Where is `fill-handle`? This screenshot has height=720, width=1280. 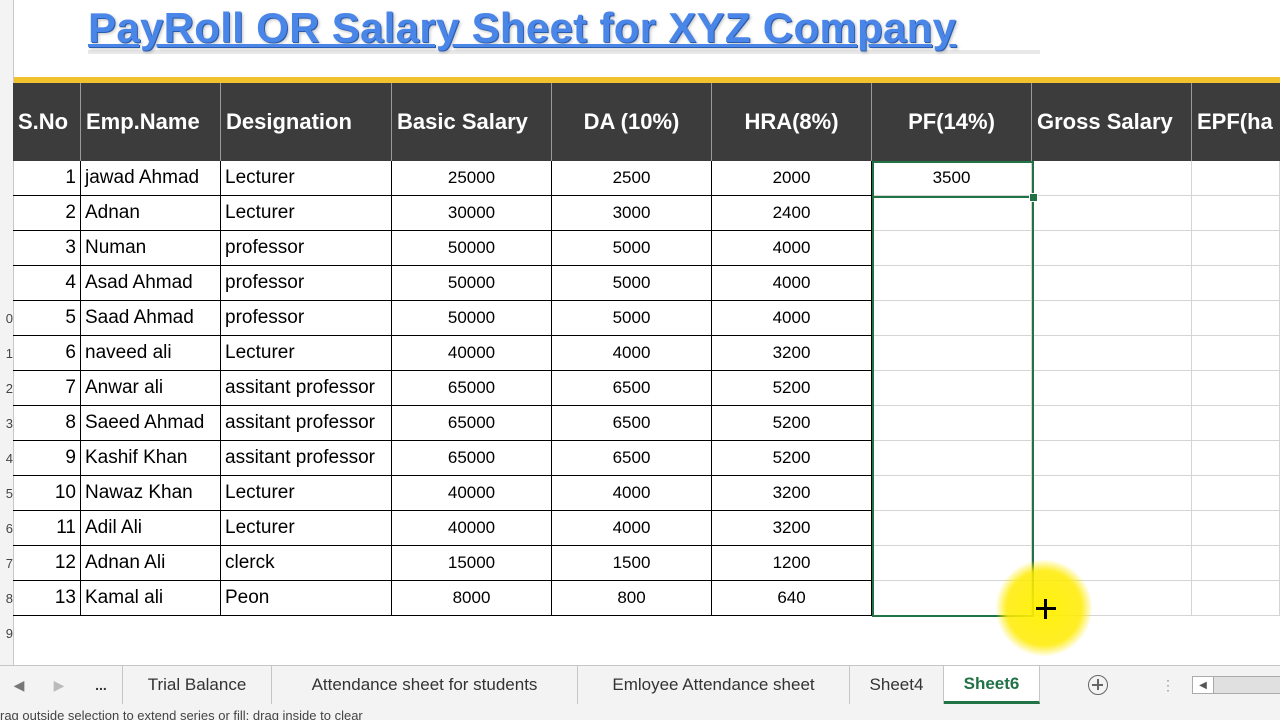
fill-handle is located at coordinates (1033, 197).